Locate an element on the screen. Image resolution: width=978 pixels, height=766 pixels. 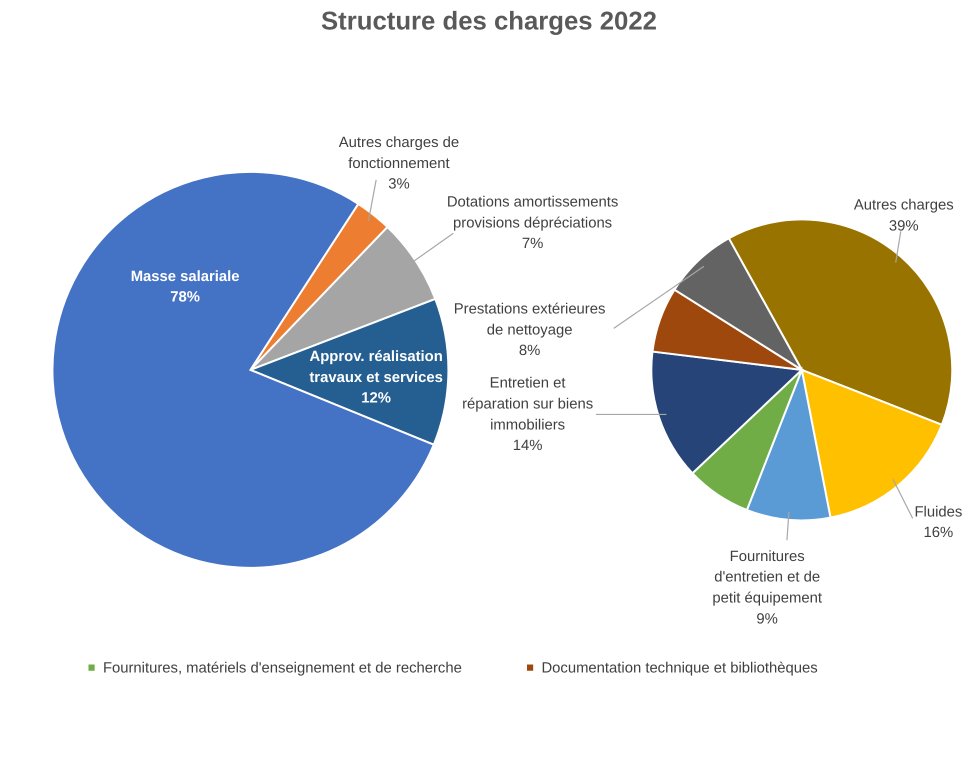
data-label: 3% is located at coordinates (399, 184).